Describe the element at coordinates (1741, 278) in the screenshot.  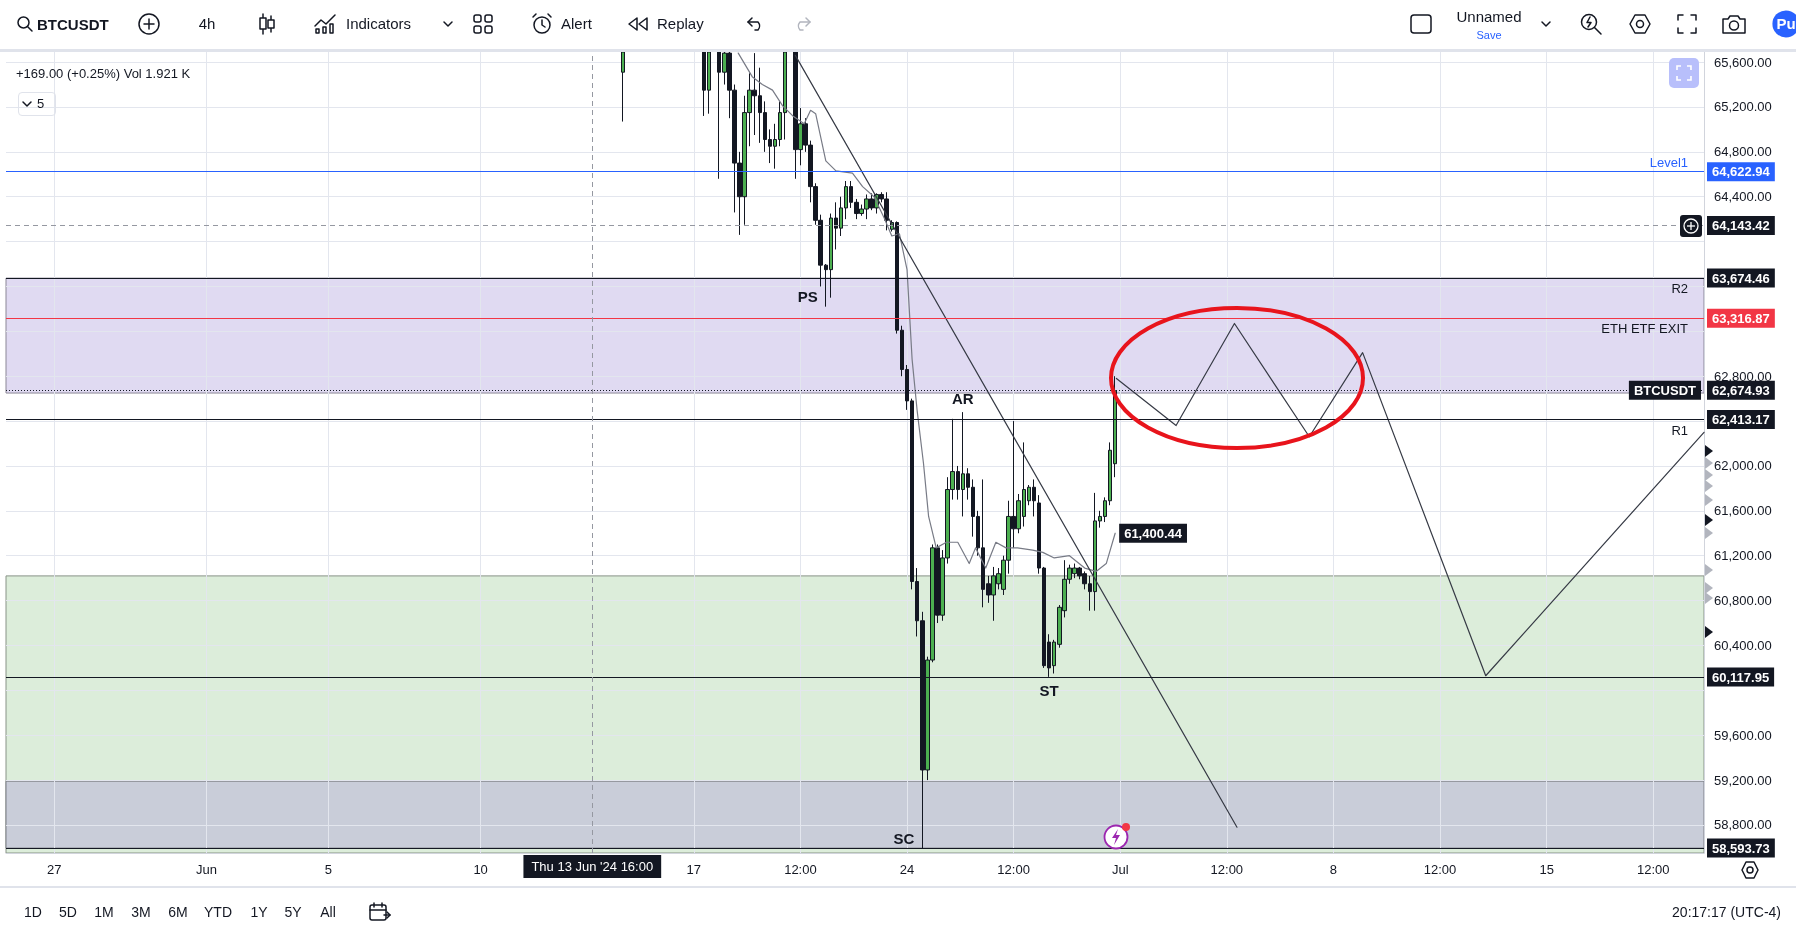
I see `ref-line-label: 63,674.46` at that location.